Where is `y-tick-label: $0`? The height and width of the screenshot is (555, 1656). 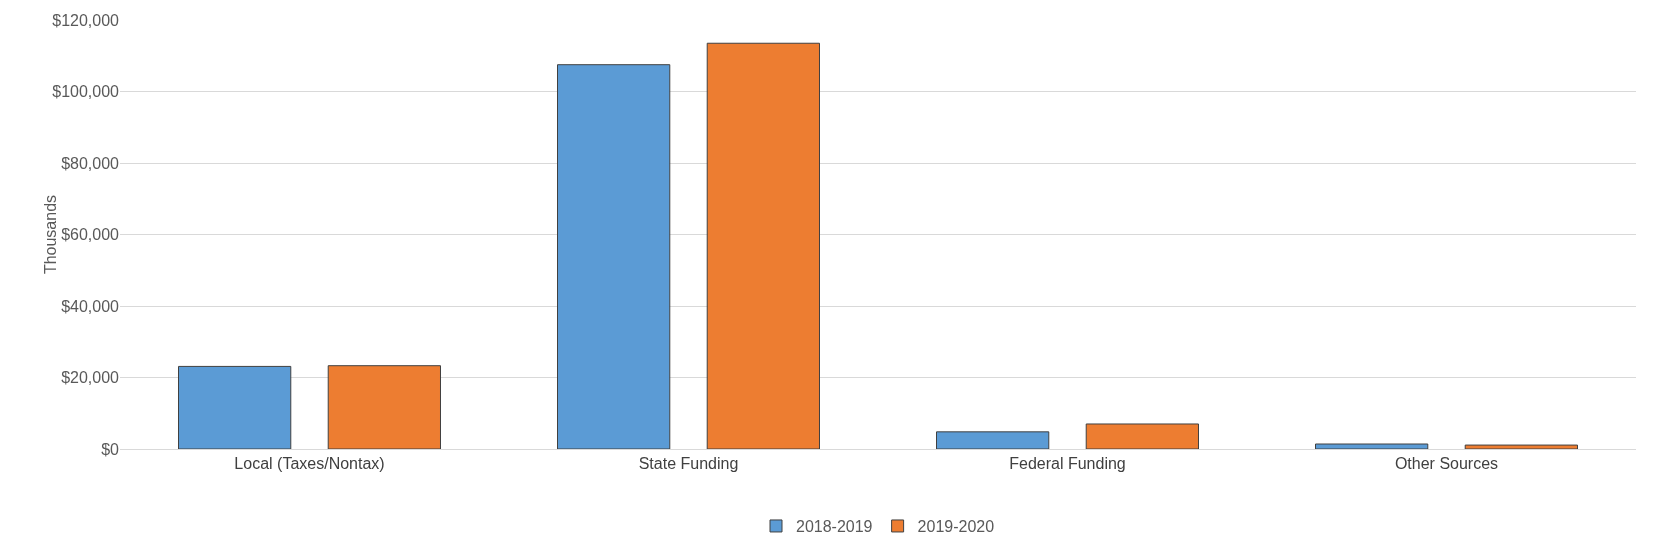
y-tick-label: $0 is located at coordinates (110, 449).